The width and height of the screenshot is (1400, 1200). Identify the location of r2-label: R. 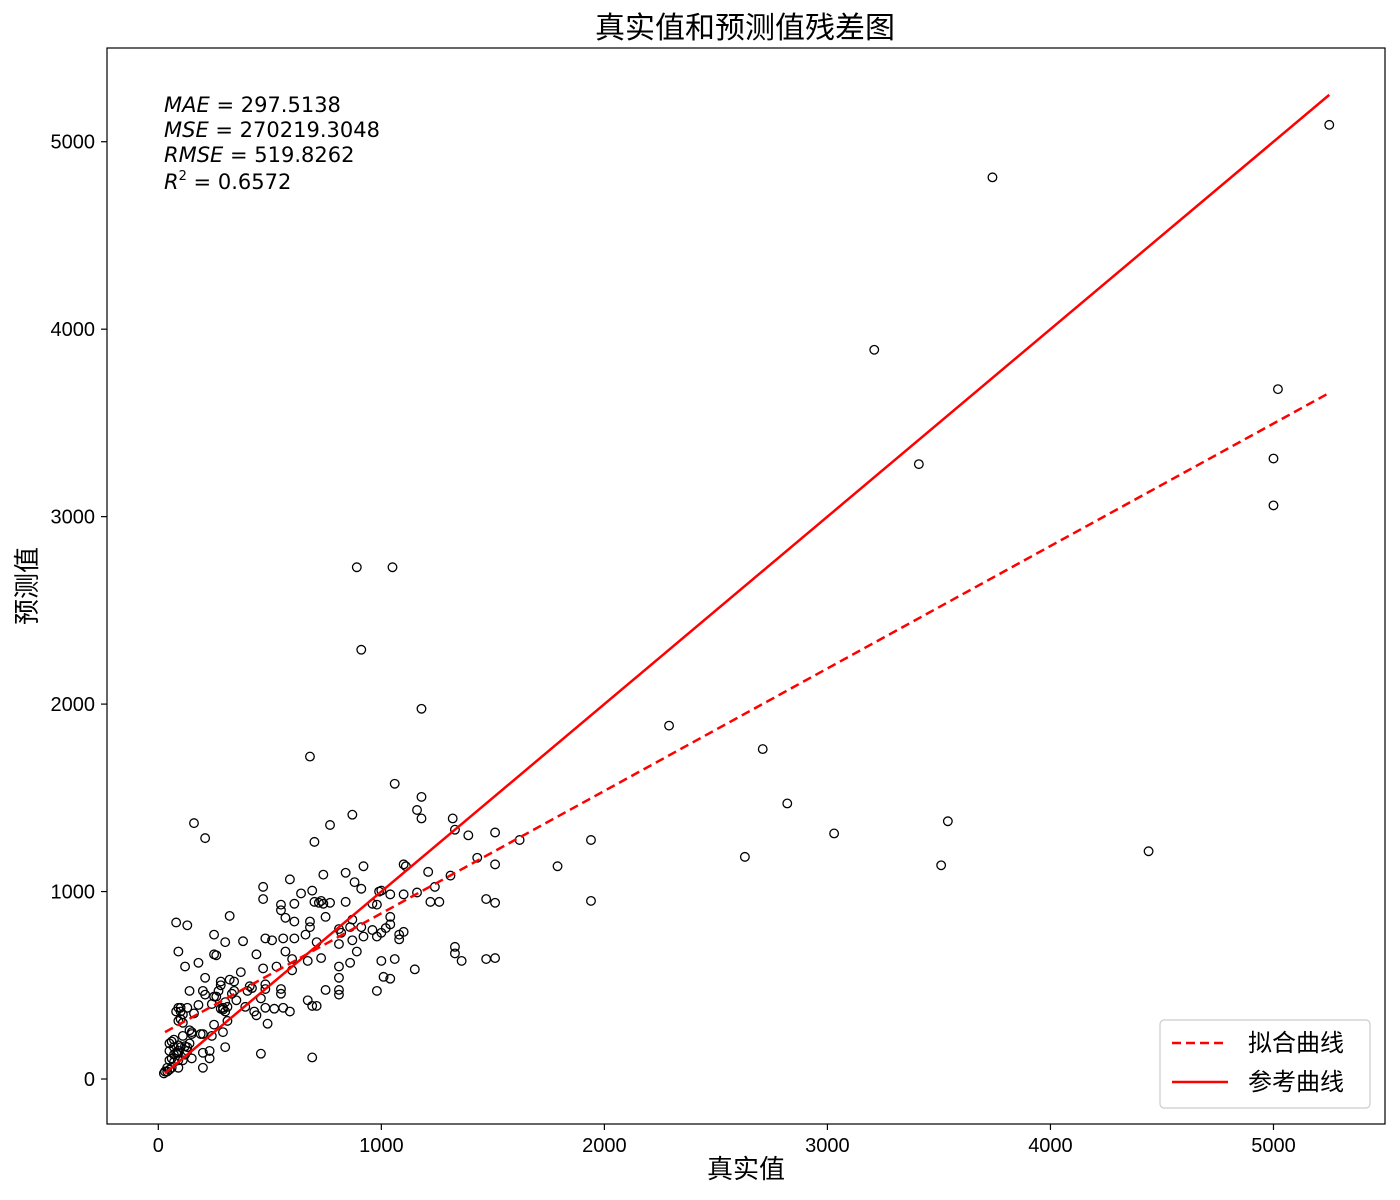
(171, 182).